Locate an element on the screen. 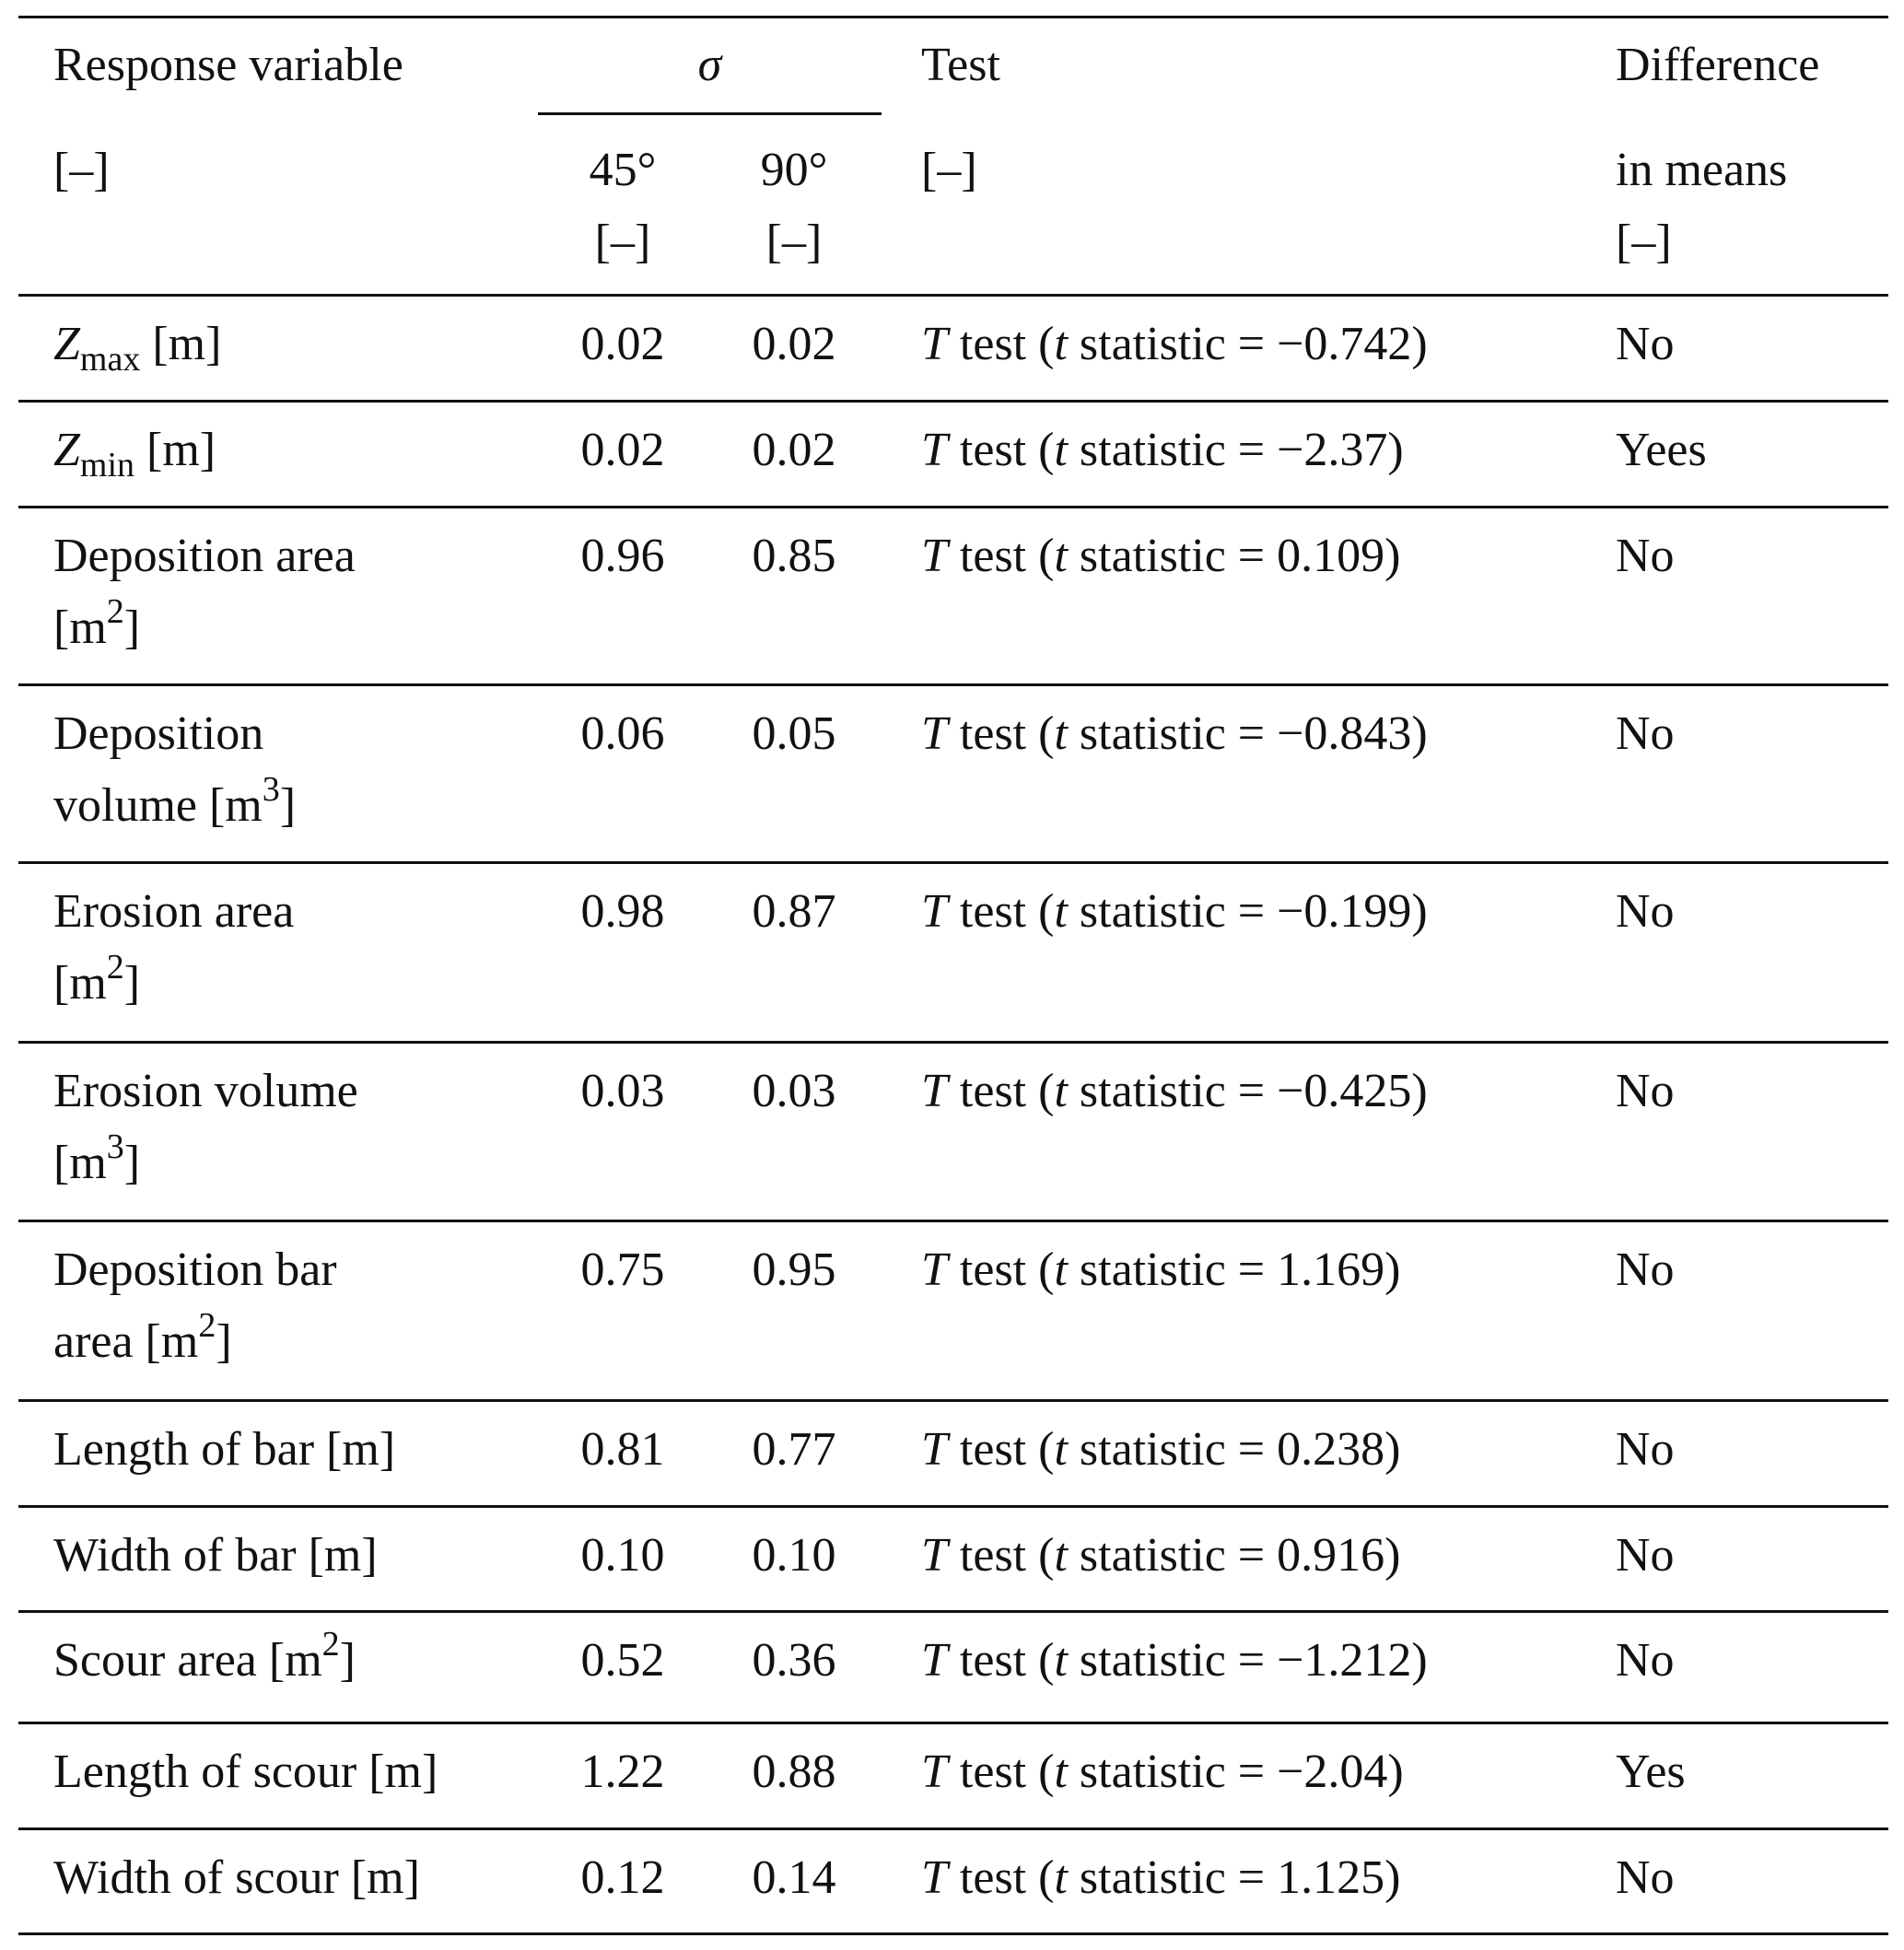 Image resolution: width=1904 pixels, height=1950 pixels. value-45: 0.03 is located at coordinates (622, 1091).